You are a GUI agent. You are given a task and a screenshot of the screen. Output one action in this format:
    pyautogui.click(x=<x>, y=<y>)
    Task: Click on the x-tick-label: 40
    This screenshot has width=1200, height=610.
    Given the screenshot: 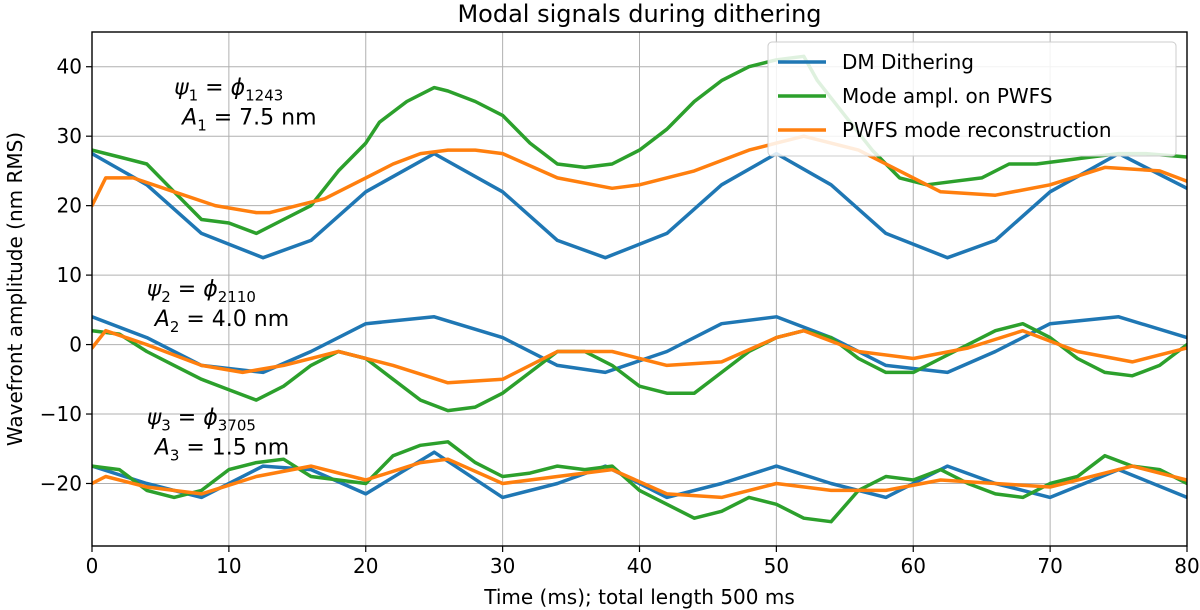 What is the action you would take?
    pyautogui.click(x=639, y=566)
    